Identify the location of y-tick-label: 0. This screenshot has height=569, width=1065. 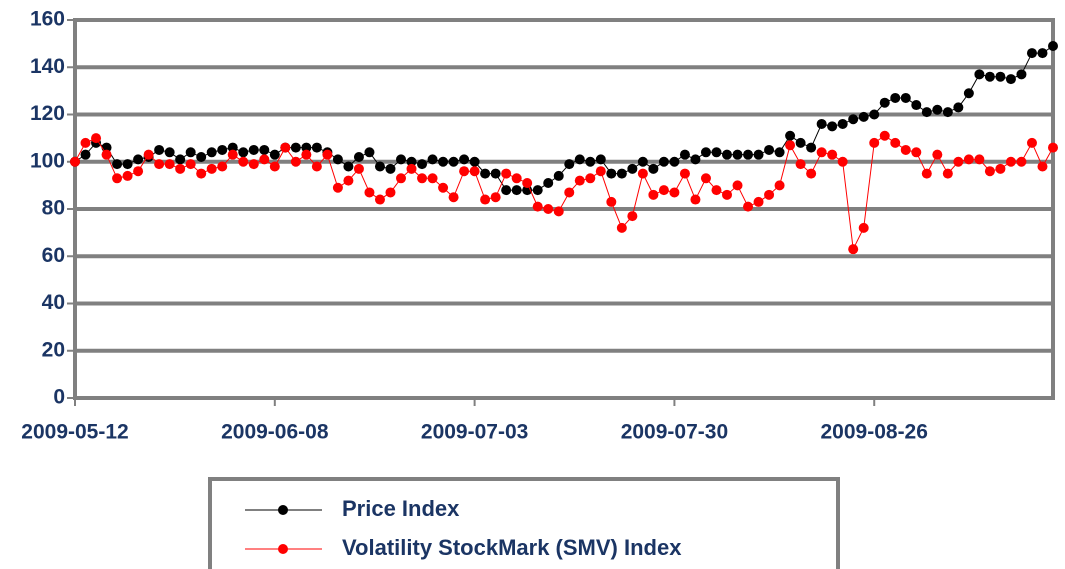
(59, 397).